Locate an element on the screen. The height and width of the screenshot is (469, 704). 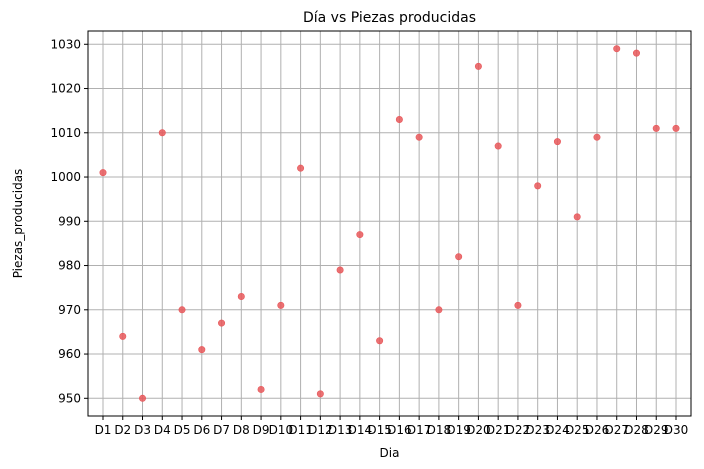
data-point-d27 is located at coordinates (617, 49).